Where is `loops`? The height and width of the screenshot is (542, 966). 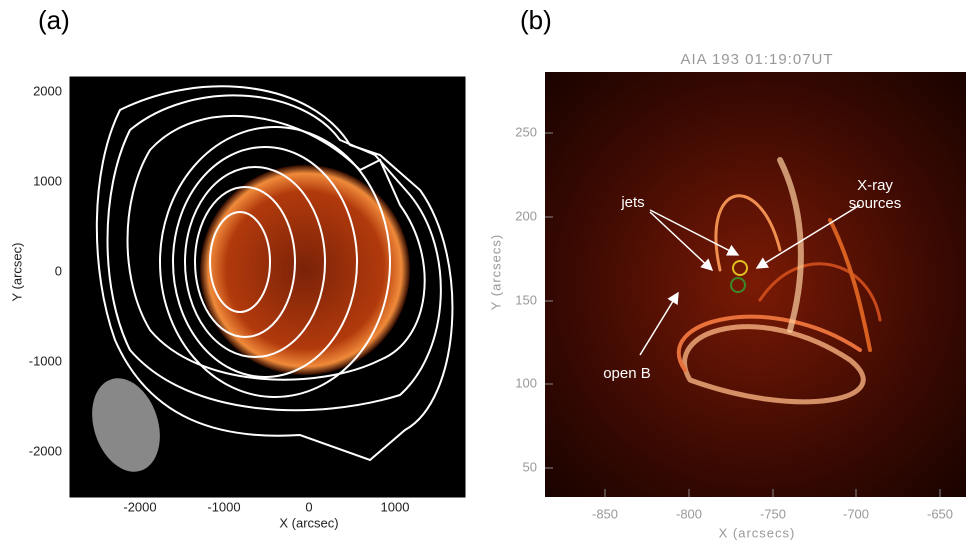 loops is located at coordinates (779, 281).